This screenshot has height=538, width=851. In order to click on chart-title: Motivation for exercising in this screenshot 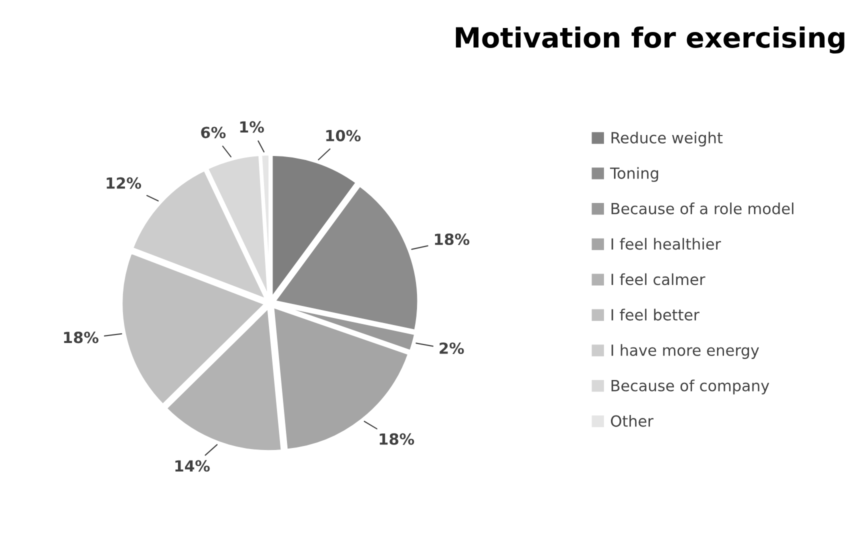, I will do `click(650, 40)`.